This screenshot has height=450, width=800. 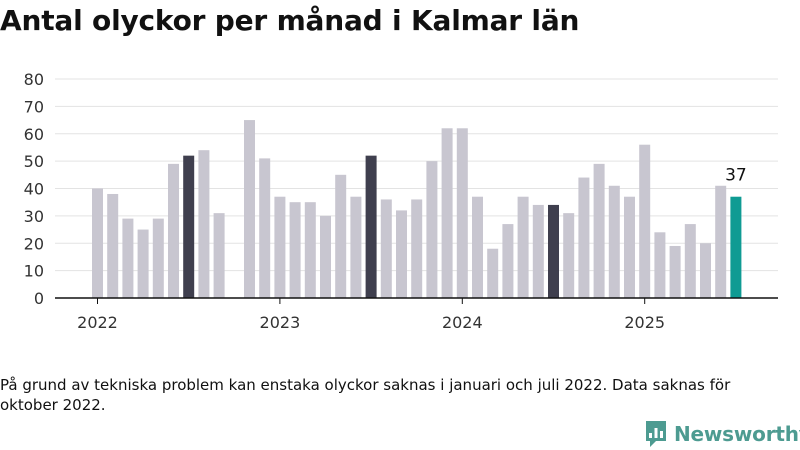 I want to click on y-tick-label: 60, so click(x=34, y=134).